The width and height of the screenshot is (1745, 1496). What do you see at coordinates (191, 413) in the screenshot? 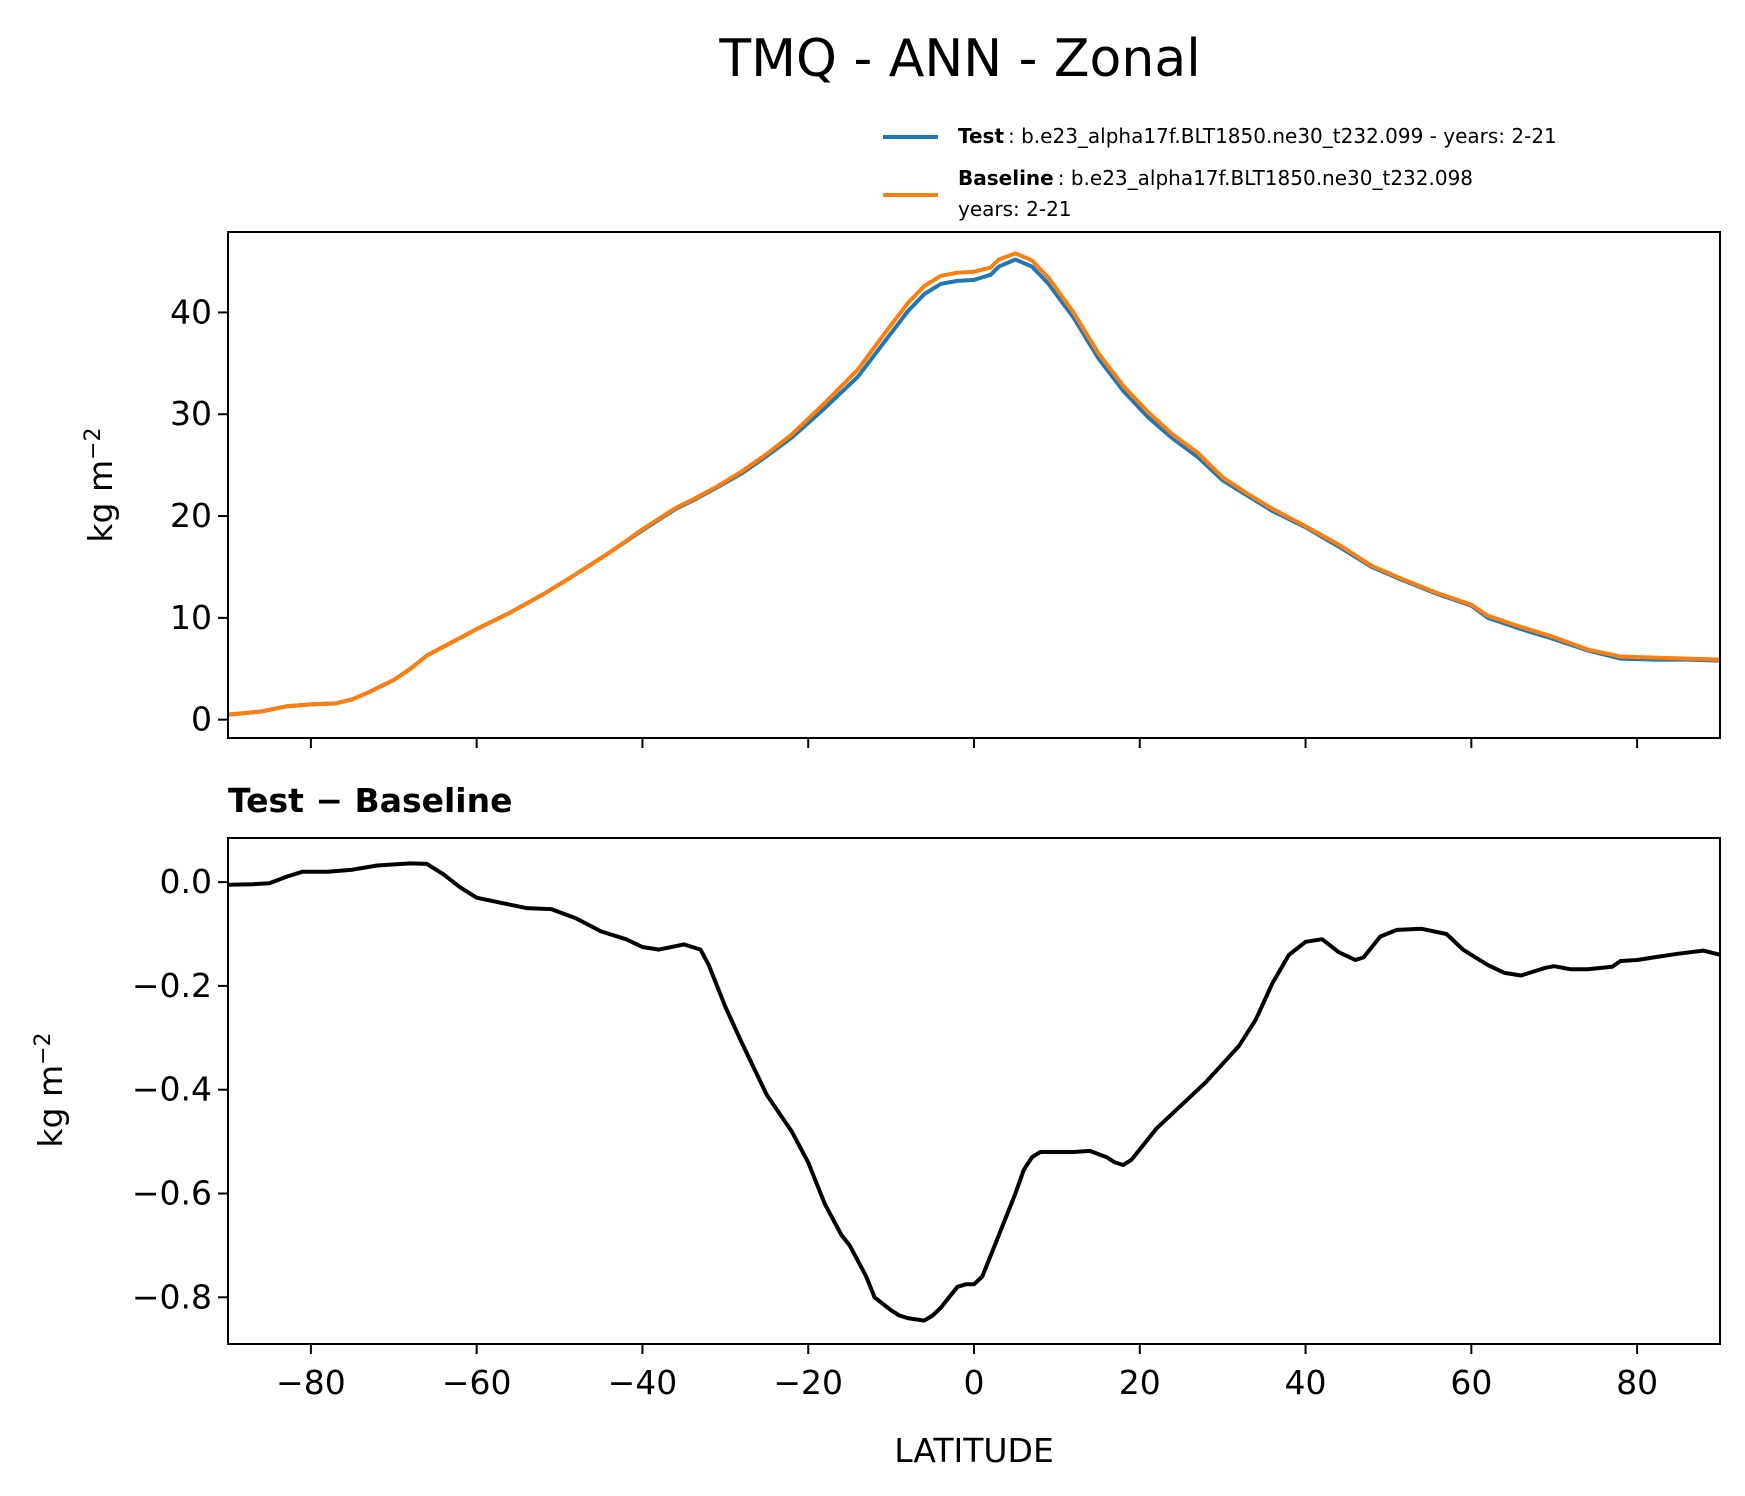
I see `top-y-tick-label: 30` at bounding box center [191, 413].